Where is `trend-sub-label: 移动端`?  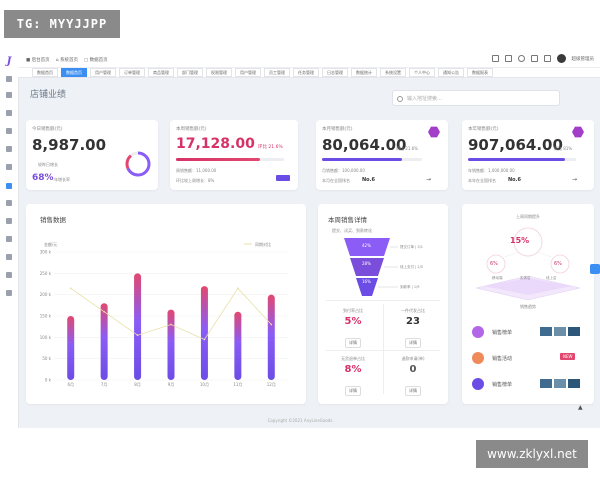 trend-sub-label: 移动端 is located at coordinates (497, 278).